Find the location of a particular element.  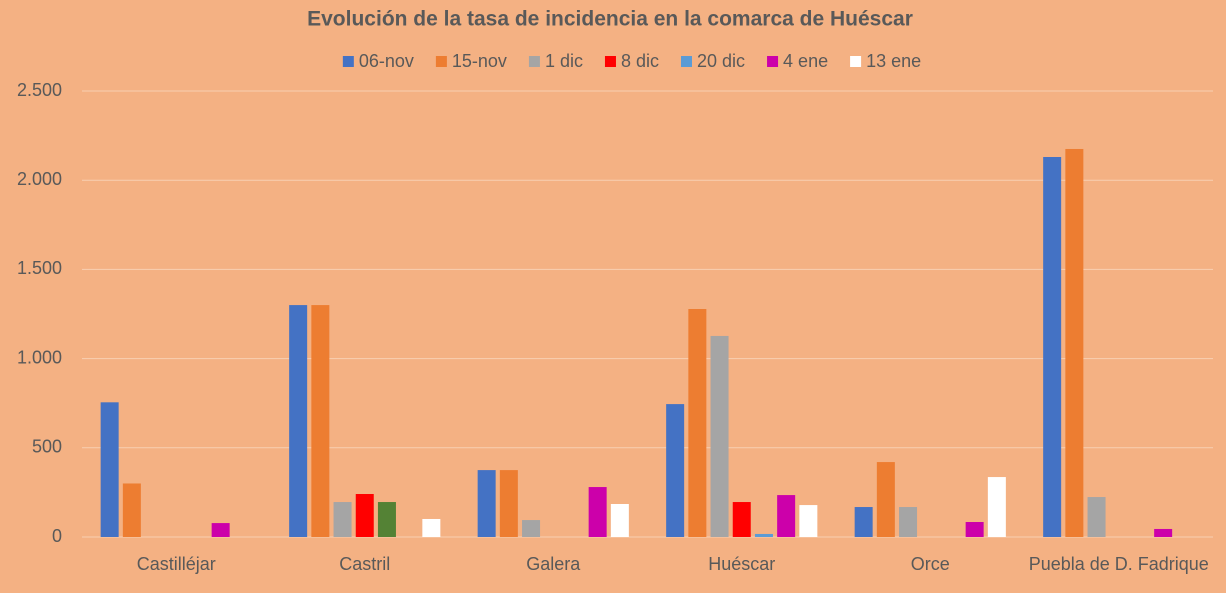

legend-label: 13 ene is located at coordinates (893, 61).